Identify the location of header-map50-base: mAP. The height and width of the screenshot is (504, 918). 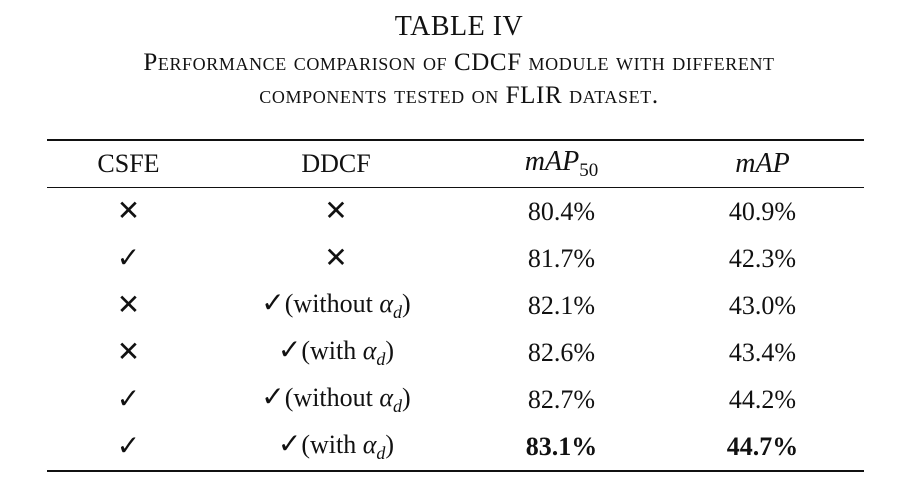
(552, 161).